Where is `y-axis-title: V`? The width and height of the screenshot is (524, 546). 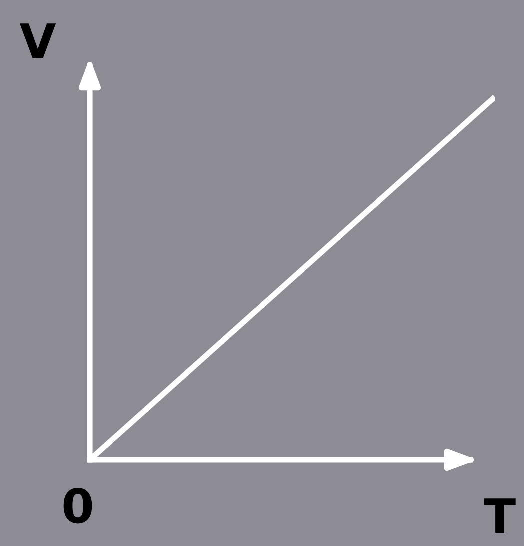 y-axis-title: V is located at coordinates (38, 41).